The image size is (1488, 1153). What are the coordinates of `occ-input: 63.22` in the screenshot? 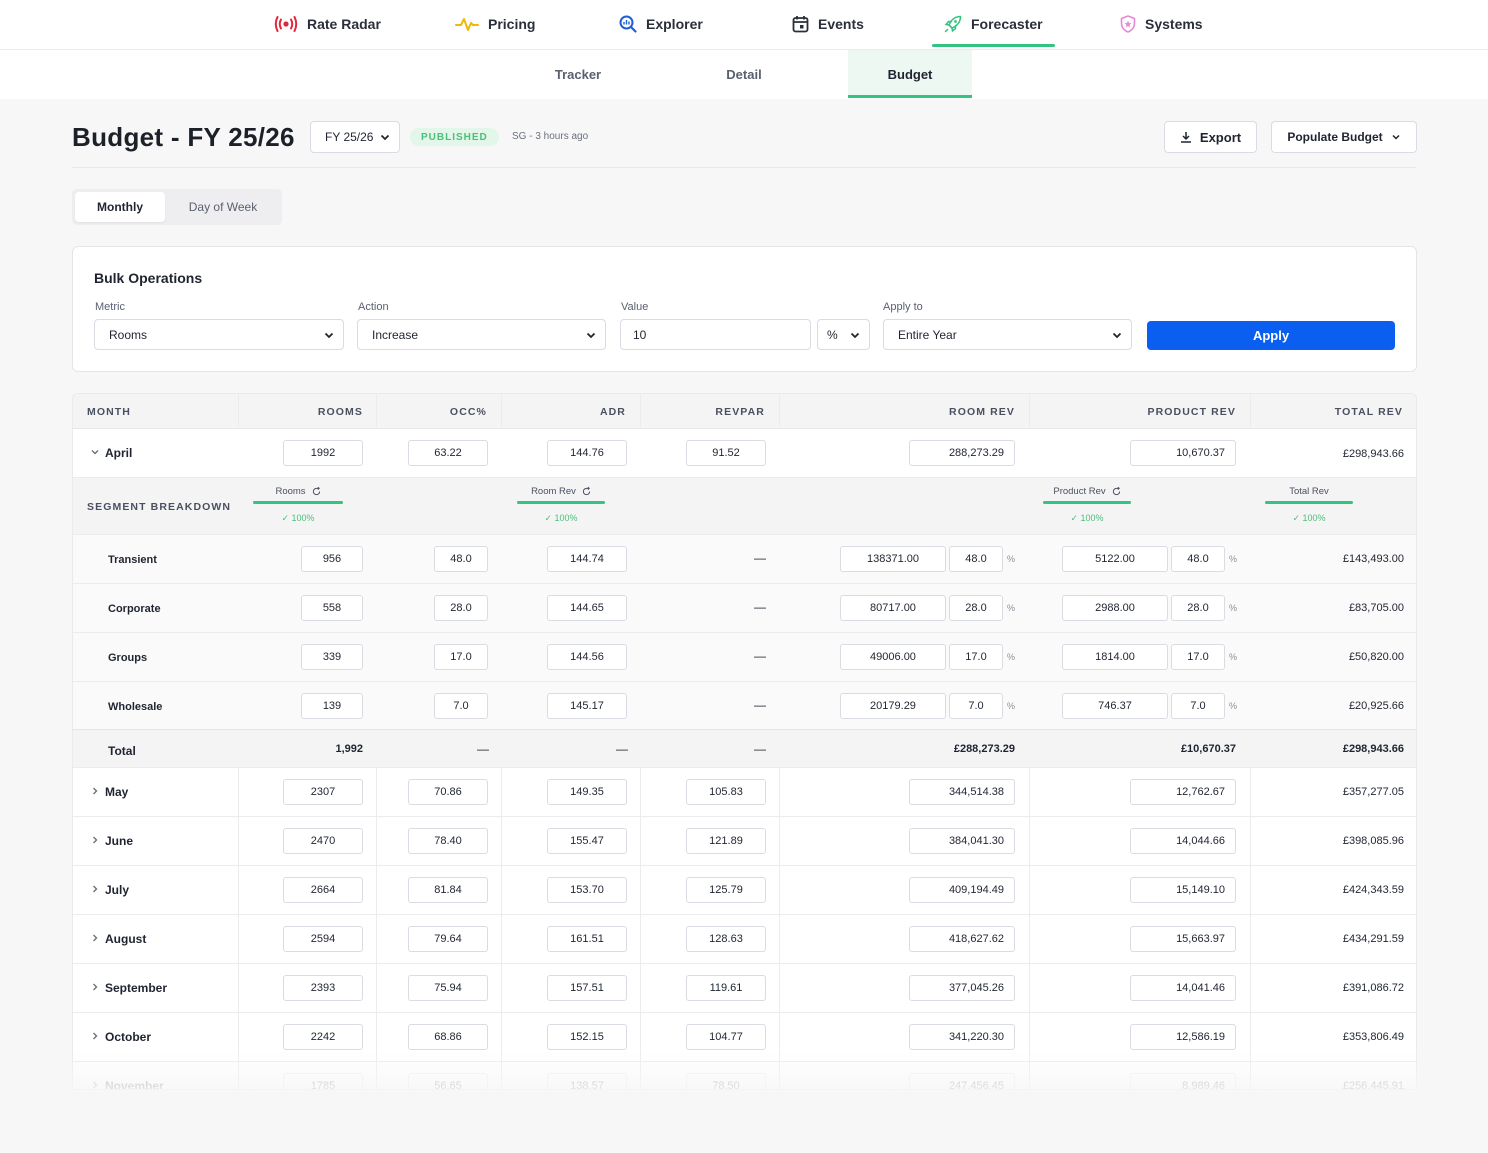 It's located at (448, 453).